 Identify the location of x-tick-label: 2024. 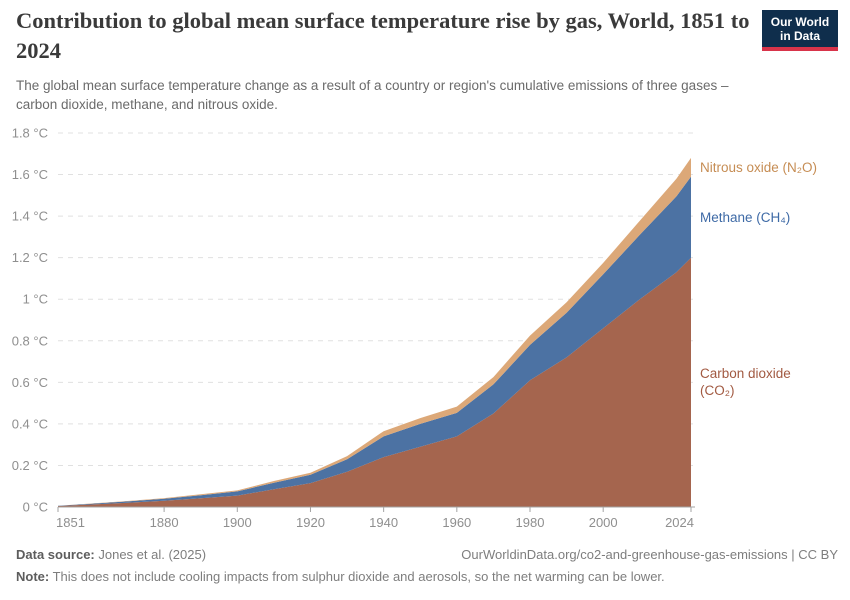
(679, 522).